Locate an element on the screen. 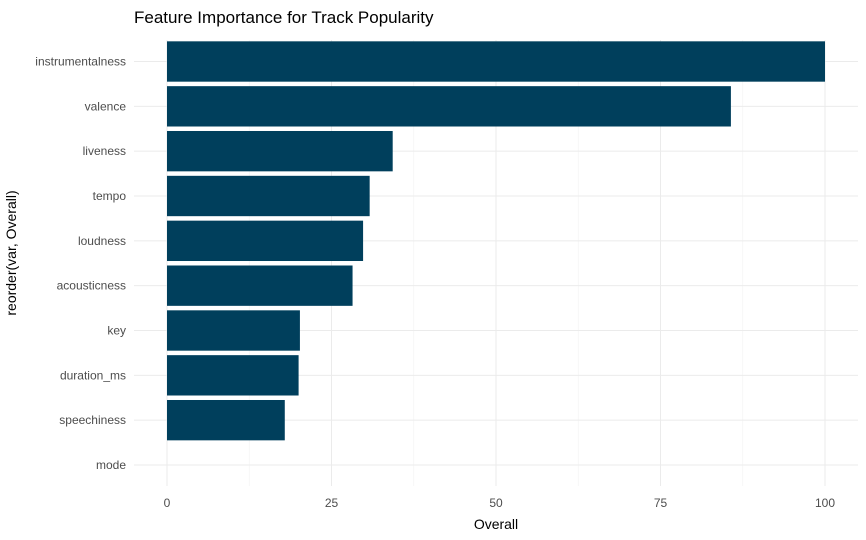 Image resolution: width=866 pixels, height=540 pixels. y-tick-label: speechiness is located at coordinates (92, 420).